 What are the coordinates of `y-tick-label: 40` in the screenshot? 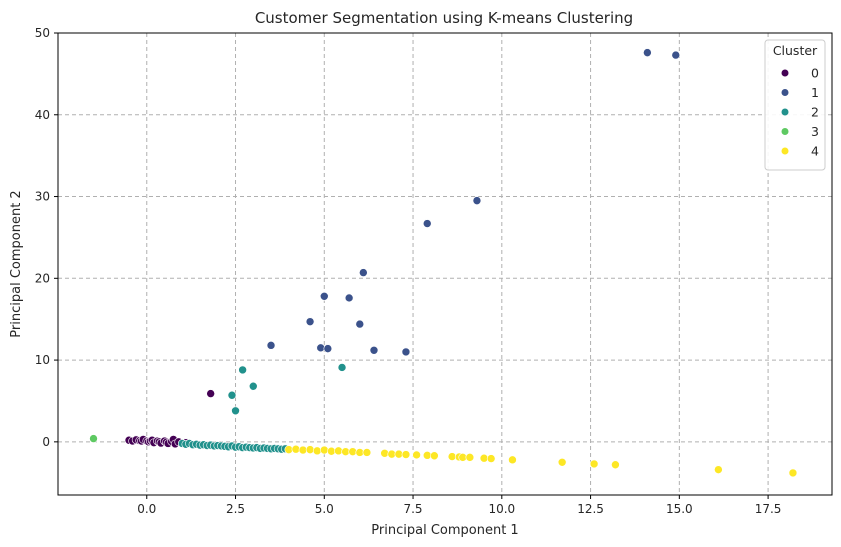 It's located at (42, 115).